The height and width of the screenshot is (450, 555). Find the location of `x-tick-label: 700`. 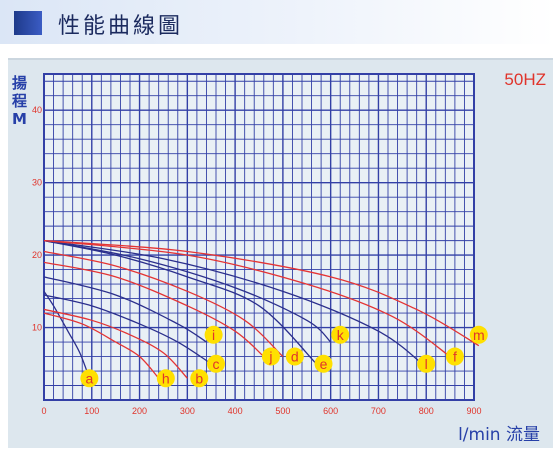

x-tick-label: 700 is located at coordinates (378, 411).